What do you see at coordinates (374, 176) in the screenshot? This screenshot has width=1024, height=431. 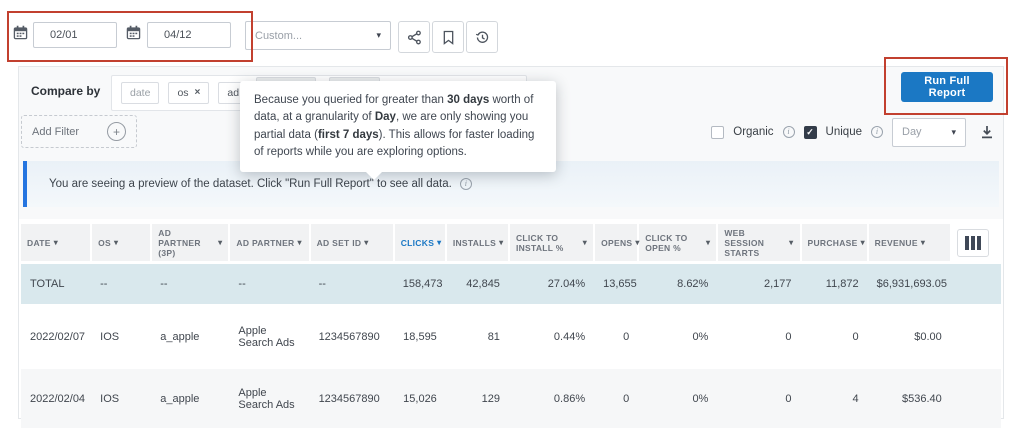 I see `tooltip-arrow` at bounding box center [374, 176].